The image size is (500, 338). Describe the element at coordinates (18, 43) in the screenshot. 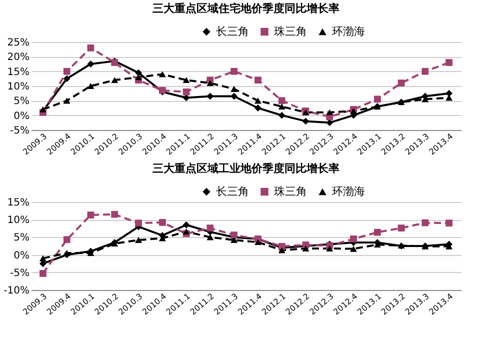

I see `y-tick-label: 25%` at that location.